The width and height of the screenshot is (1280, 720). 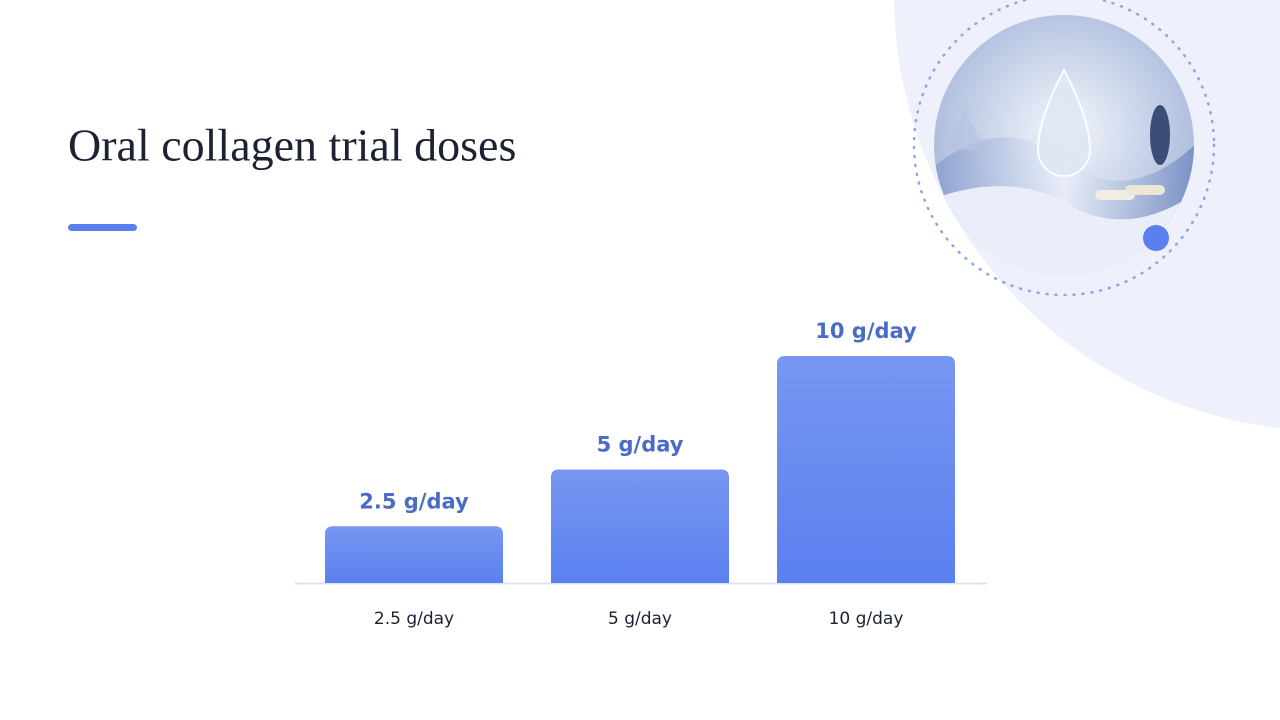 What do you see at coordinates (414, 501) in the screenshot?
I see `value-label: 2.5 g/day` at bounding box center [414, 501].